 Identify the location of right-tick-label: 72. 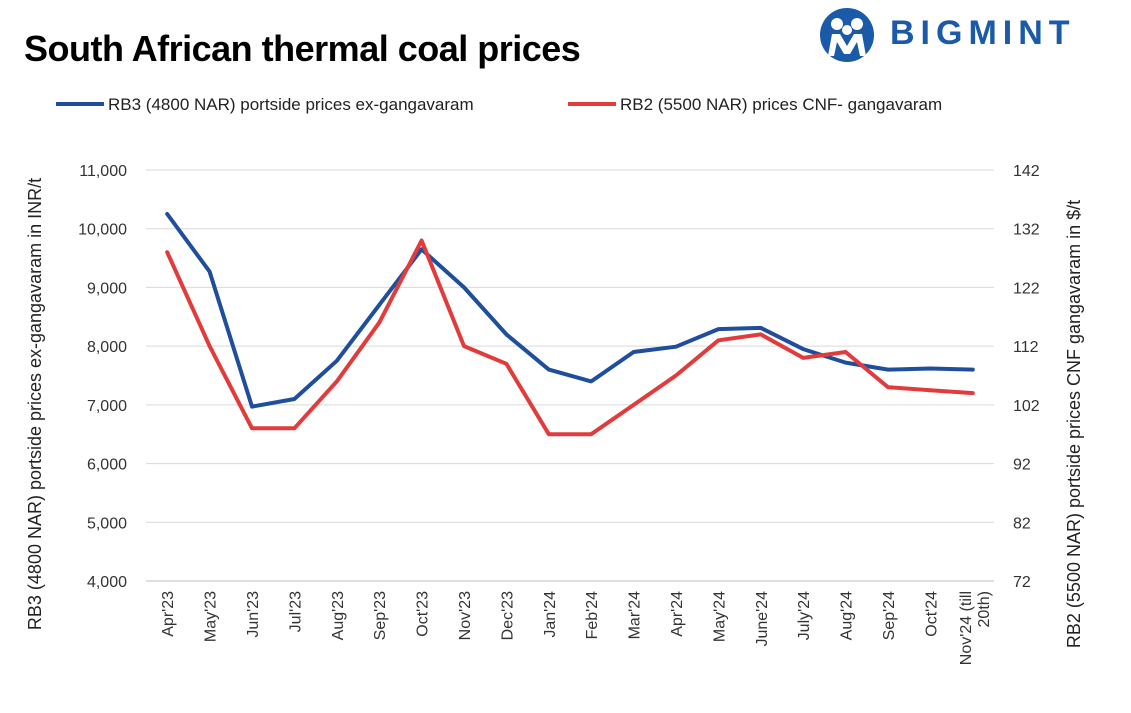
(1022, 582).